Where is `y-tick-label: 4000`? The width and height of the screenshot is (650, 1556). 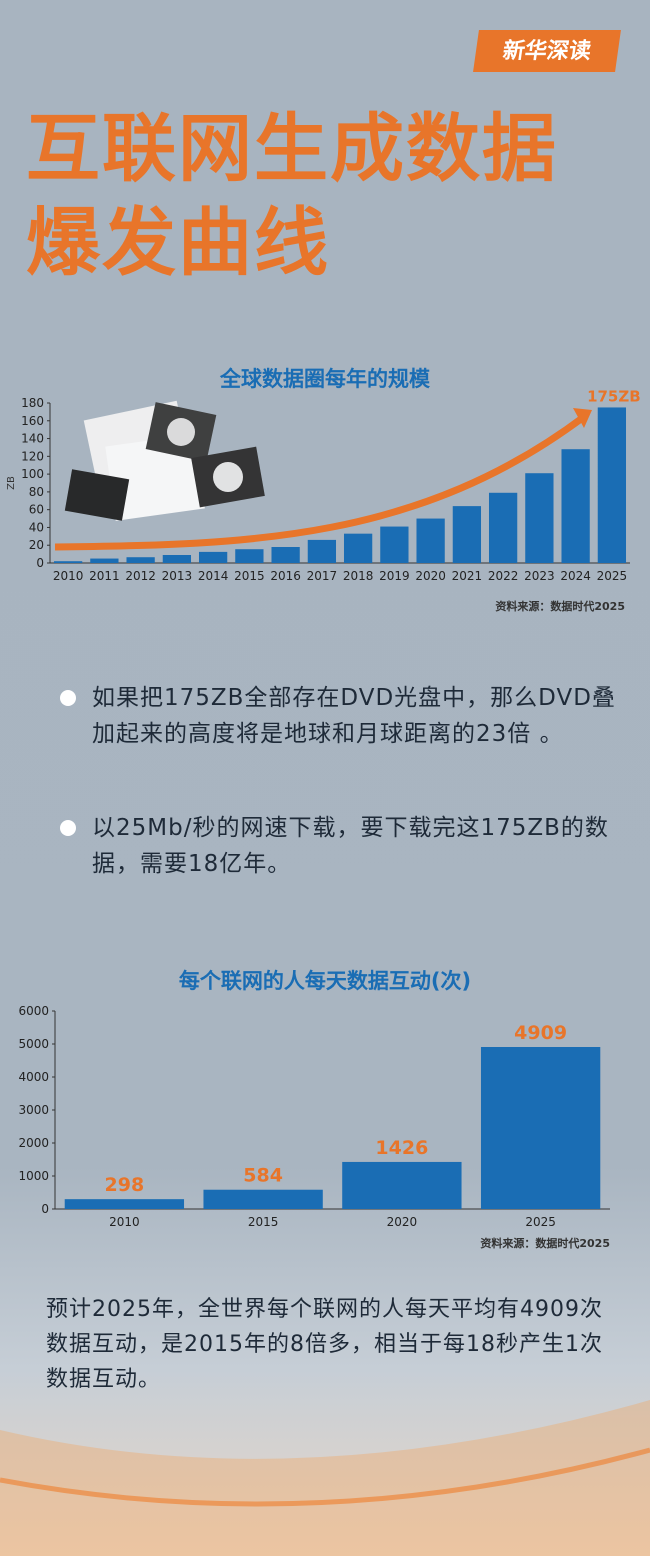 y-tick-label: 4000 is located at coordinates (33, 1077).